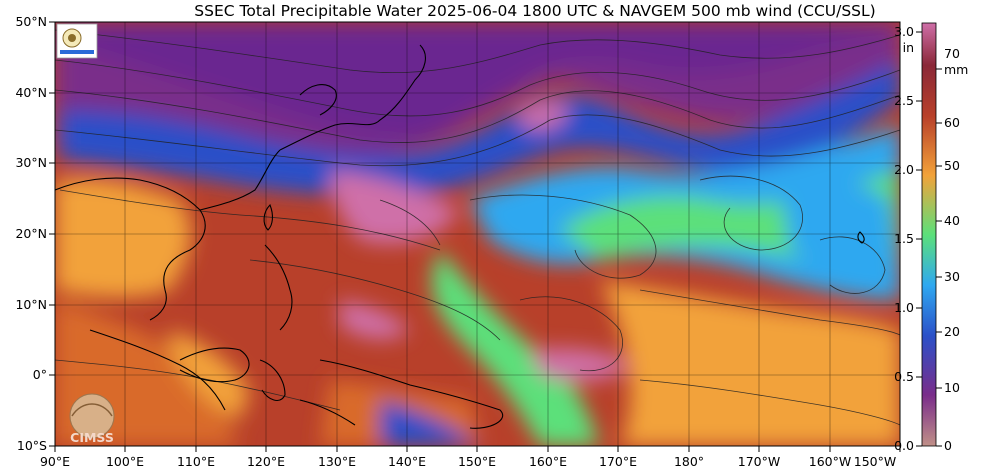 The image size is (1000, 470). I want to click on colorbar-mm-tick: 40, so click(952, 220).